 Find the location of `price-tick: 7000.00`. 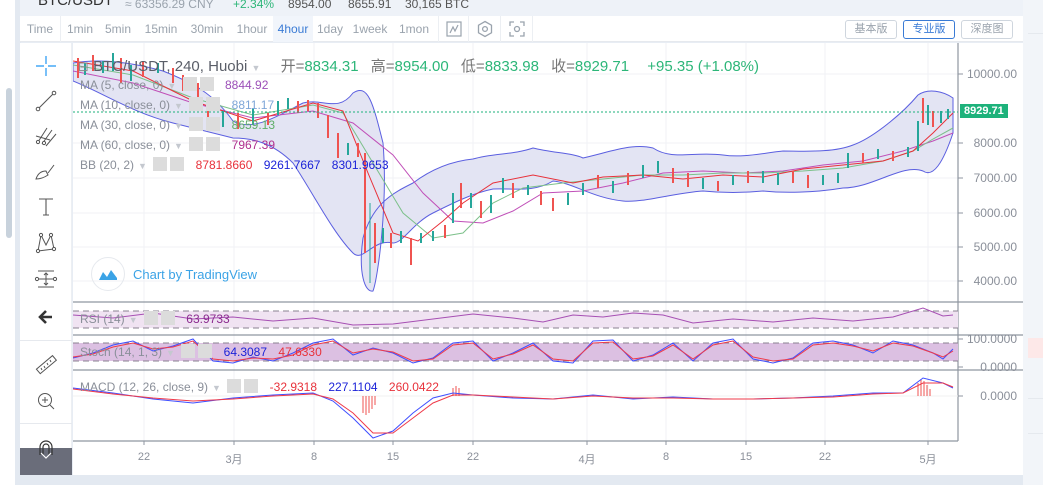

price-tick: 7000.00 is located at coordinates (995, 178).